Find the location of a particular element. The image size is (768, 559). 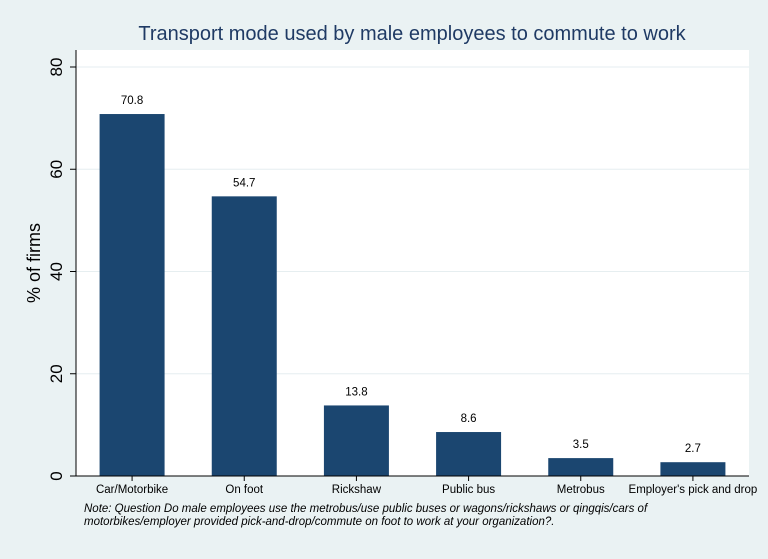

bar-value-label: 2.7 is located at coordinates (693, 449).